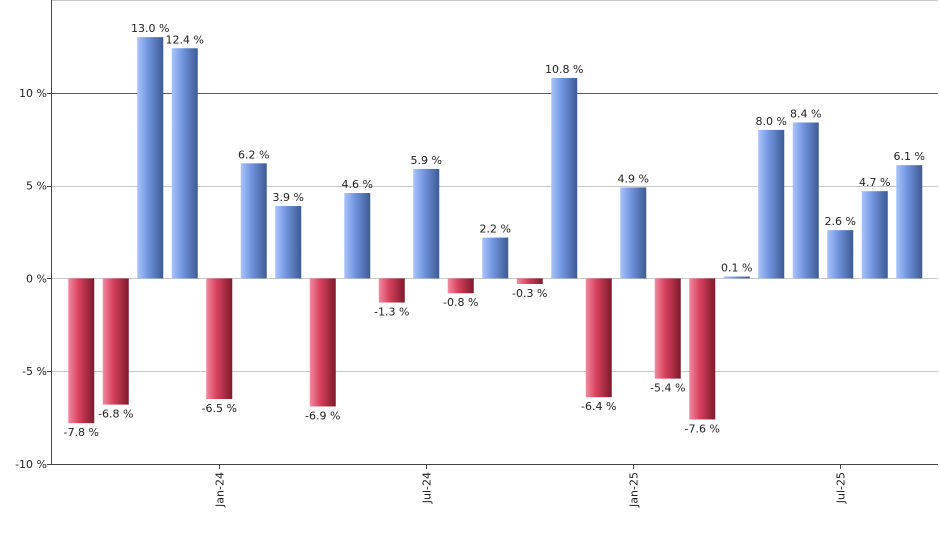  What do you see at coordinates (598, 406) in the screenshot?
I see `data-label-15: -6.4 %` at bounding box center [598, 406].